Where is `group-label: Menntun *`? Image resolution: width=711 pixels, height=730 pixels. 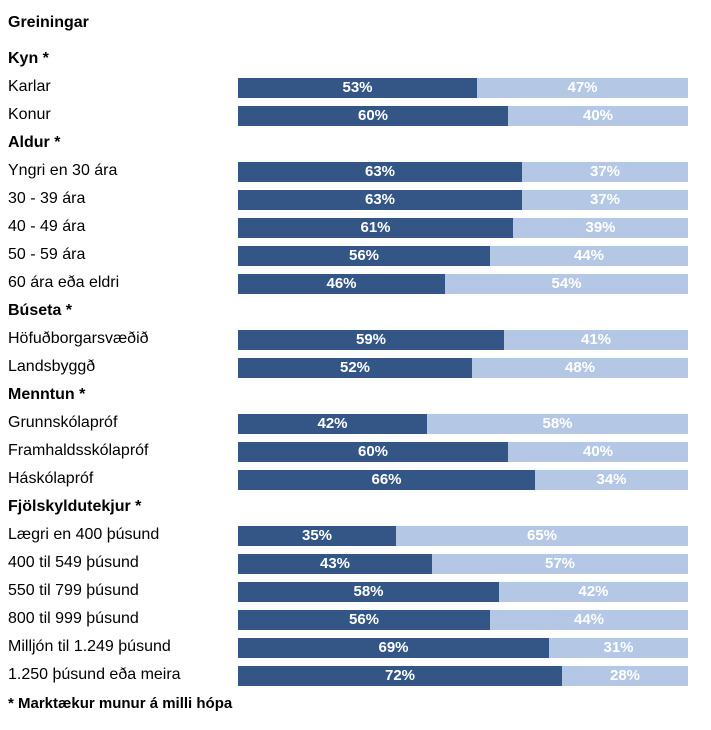 group-label: Menntun * is located at coordinates (47, 394).